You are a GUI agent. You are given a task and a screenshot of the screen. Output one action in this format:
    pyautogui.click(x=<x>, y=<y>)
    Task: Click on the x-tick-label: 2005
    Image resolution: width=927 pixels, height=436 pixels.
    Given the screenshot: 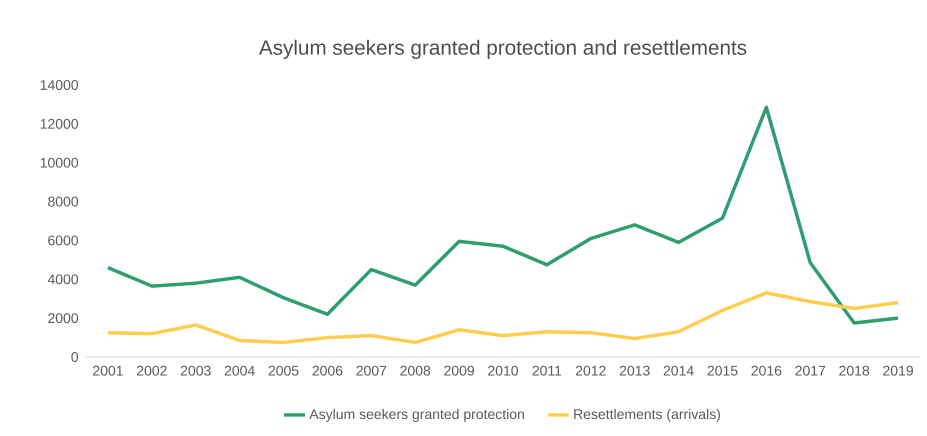 What is the action you would take?
    pyautogui.click(x=283, y=371)
    